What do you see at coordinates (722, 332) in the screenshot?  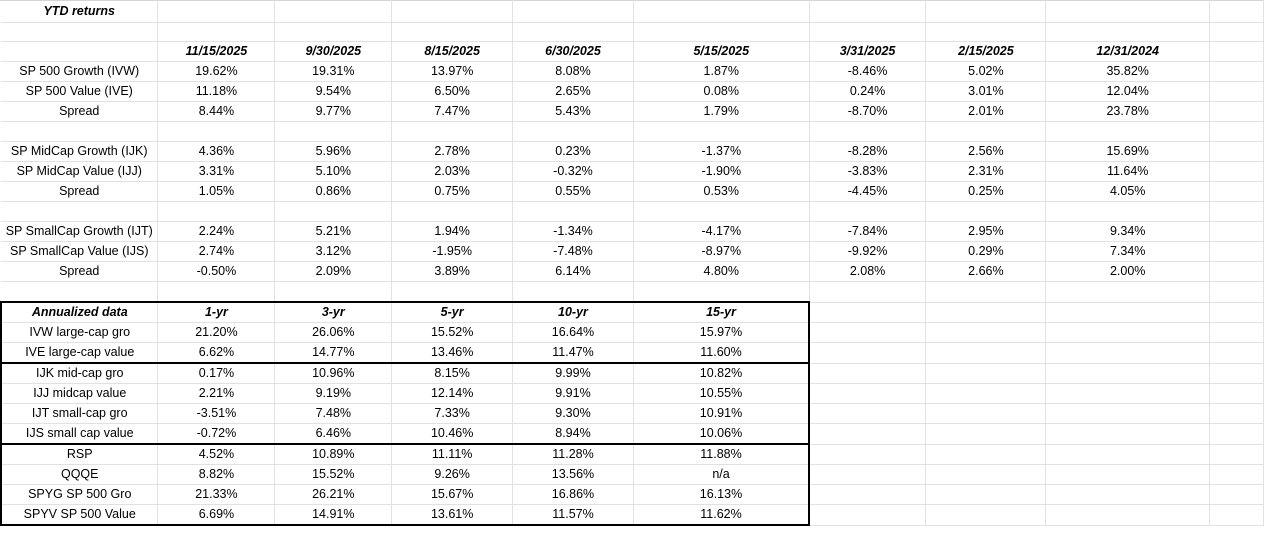 I see `value-cell: 15.97%` at bounding box center [722, 332].